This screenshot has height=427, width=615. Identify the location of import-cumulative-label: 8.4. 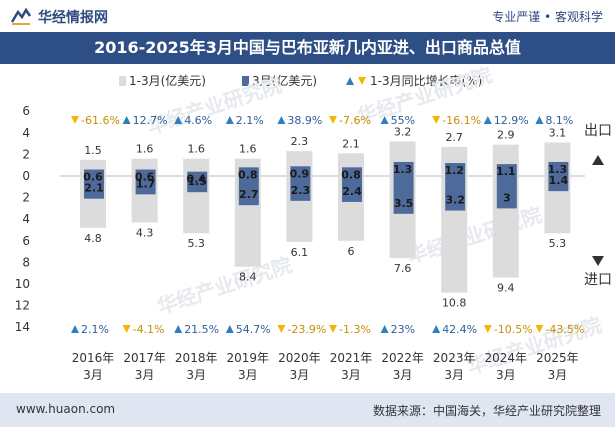
(248, 277).